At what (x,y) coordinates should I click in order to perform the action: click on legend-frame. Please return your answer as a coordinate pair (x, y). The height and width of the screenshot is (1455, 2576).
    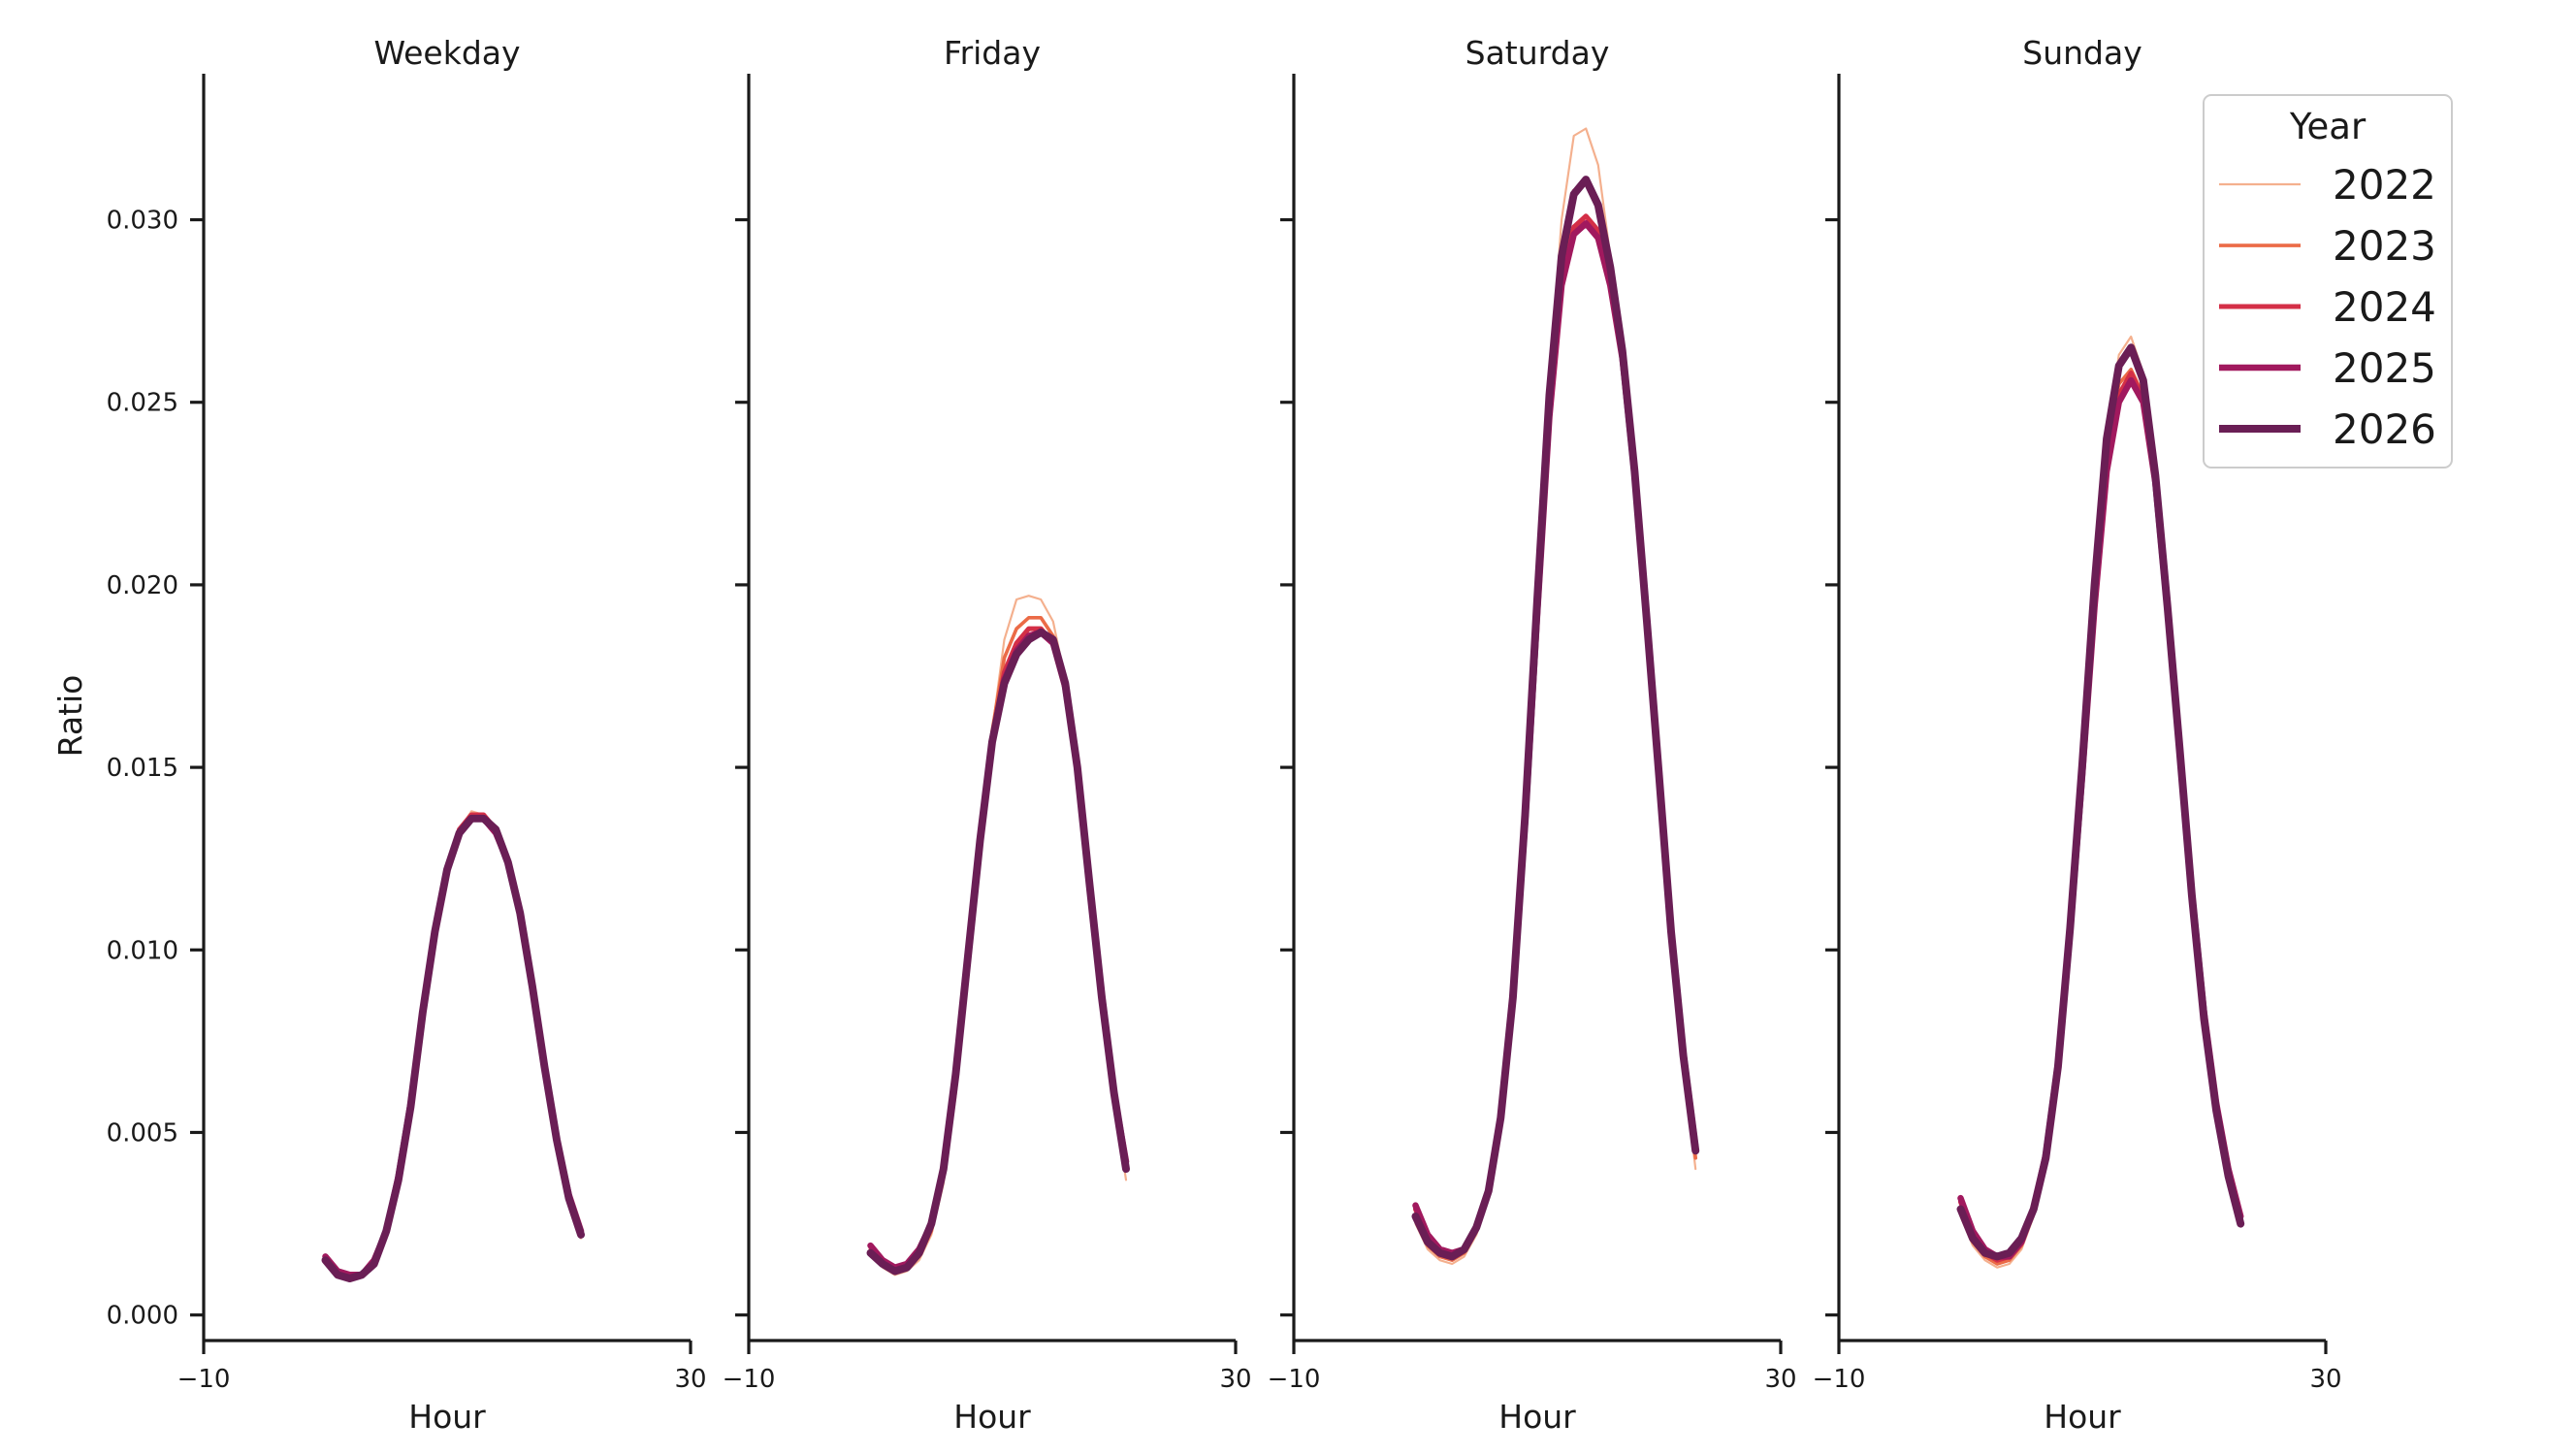
    Looking at the image, I should click on (2328, 281).